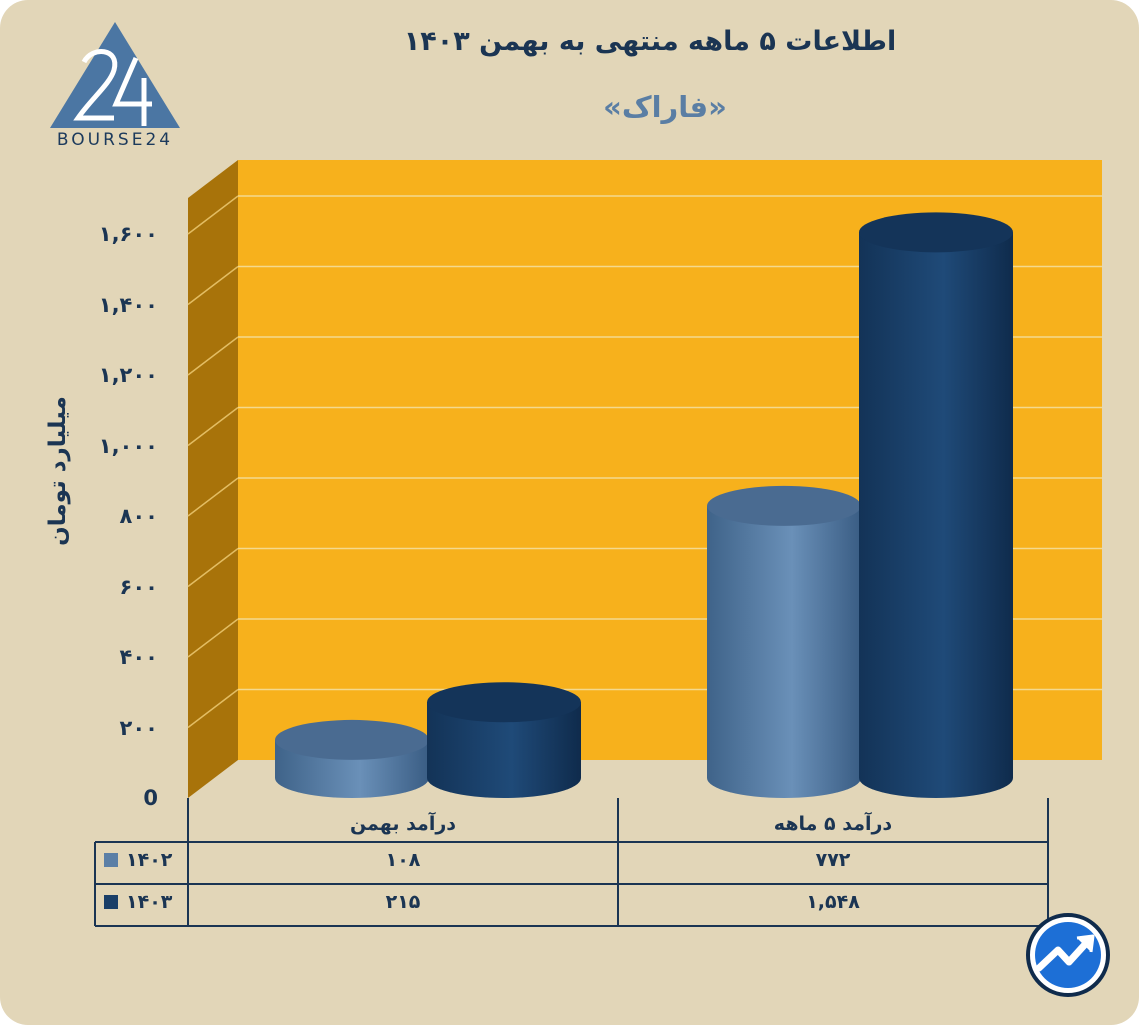  I want to click on table-cell: ۱,۵۴۸, so click(833, 902).